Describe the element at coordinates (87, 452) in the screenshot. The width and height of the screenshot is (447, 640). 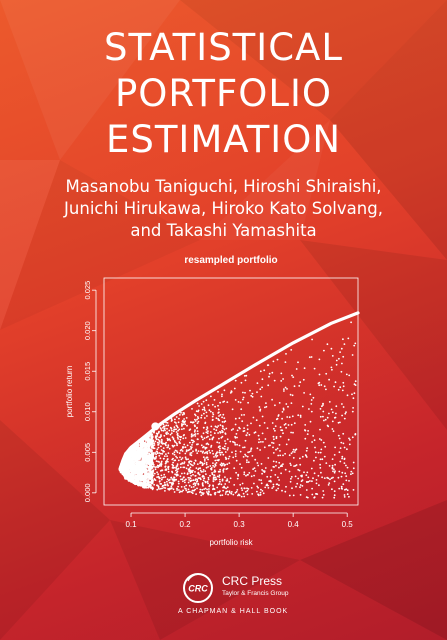
I see `y-tick-label: 0.005` at that location.